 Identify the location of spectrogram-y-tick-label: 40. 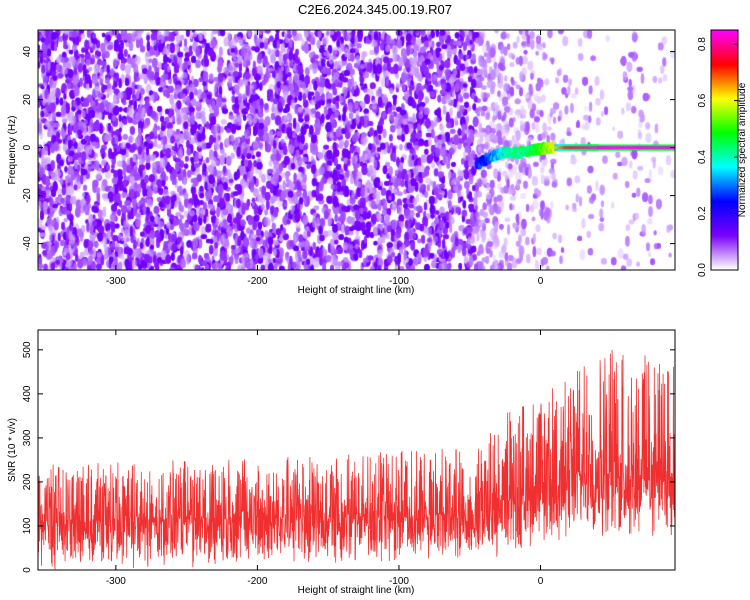
(27, 52).